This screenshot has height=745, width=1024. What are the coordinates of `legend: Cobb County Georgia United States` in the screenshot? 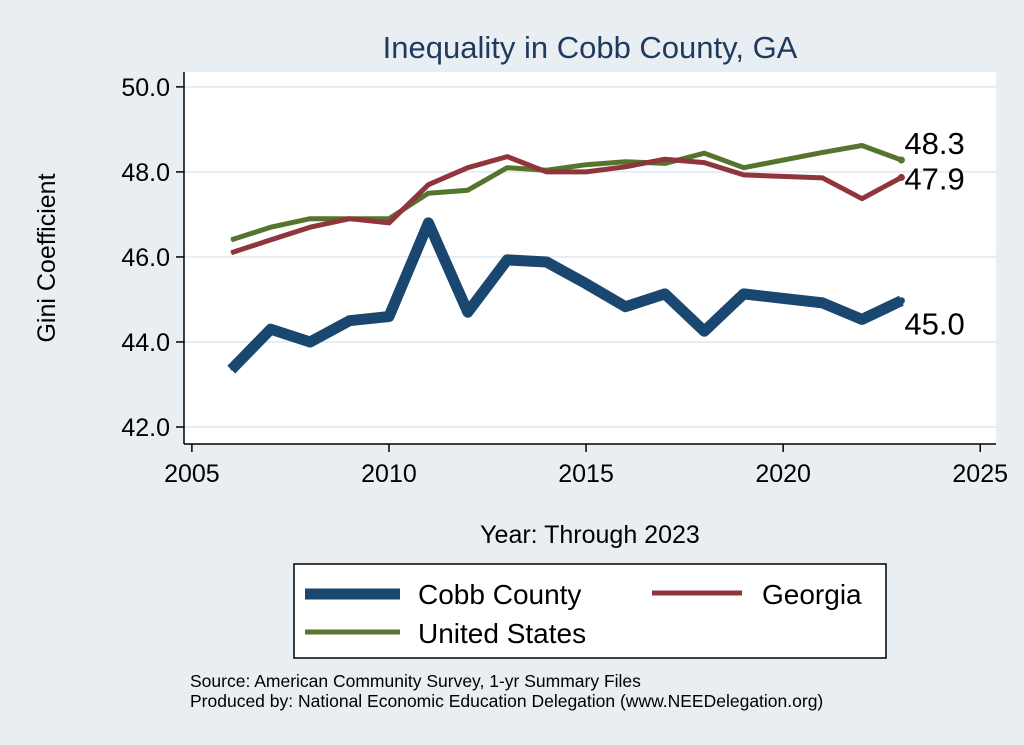 It's located at (590, 611).